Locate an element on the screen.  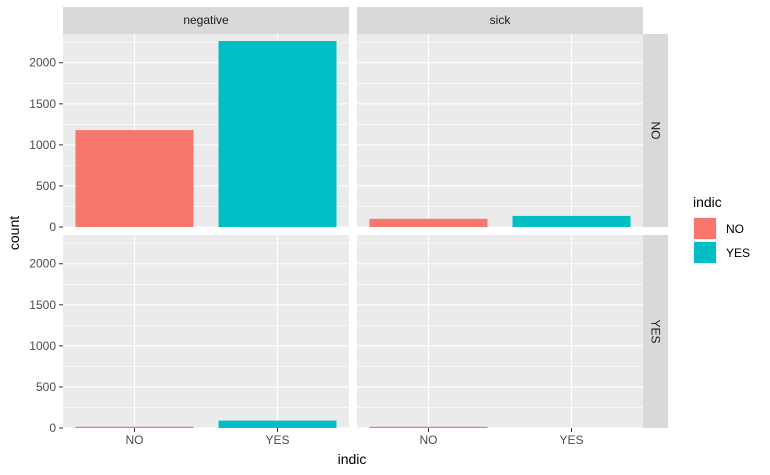
strip-label-col-sick: sick is located at coordinates (501, 20).